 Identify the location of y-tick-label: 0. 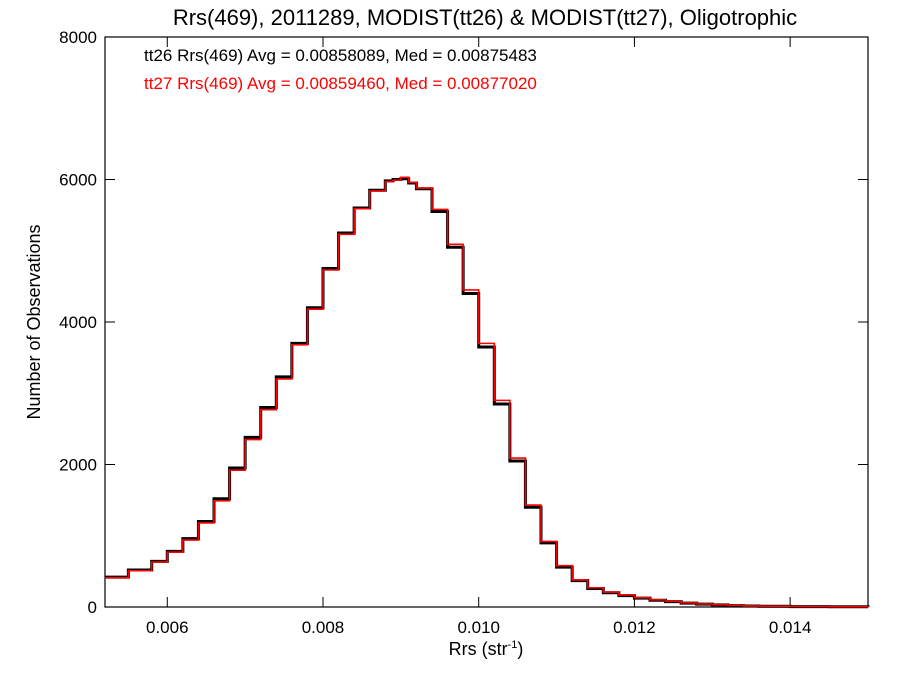
(92, 607).